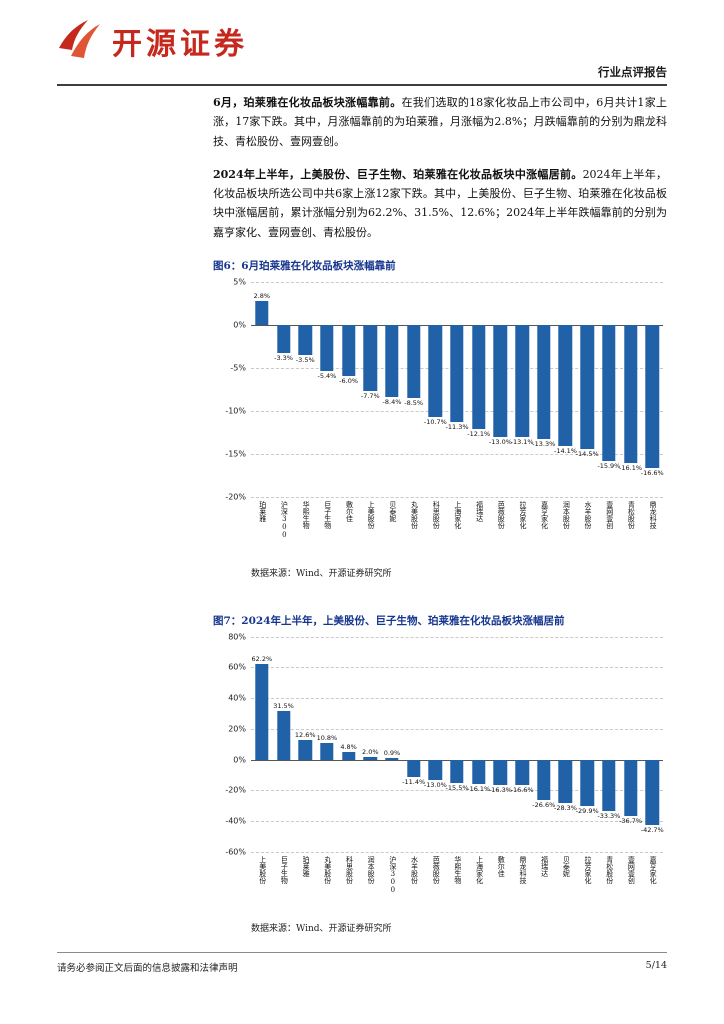 This screenshot has height=1024, width=724. Describe the element at coordinates (587, 454) in the screenshot. I see `bar-value-label: -14.5%` at that location.